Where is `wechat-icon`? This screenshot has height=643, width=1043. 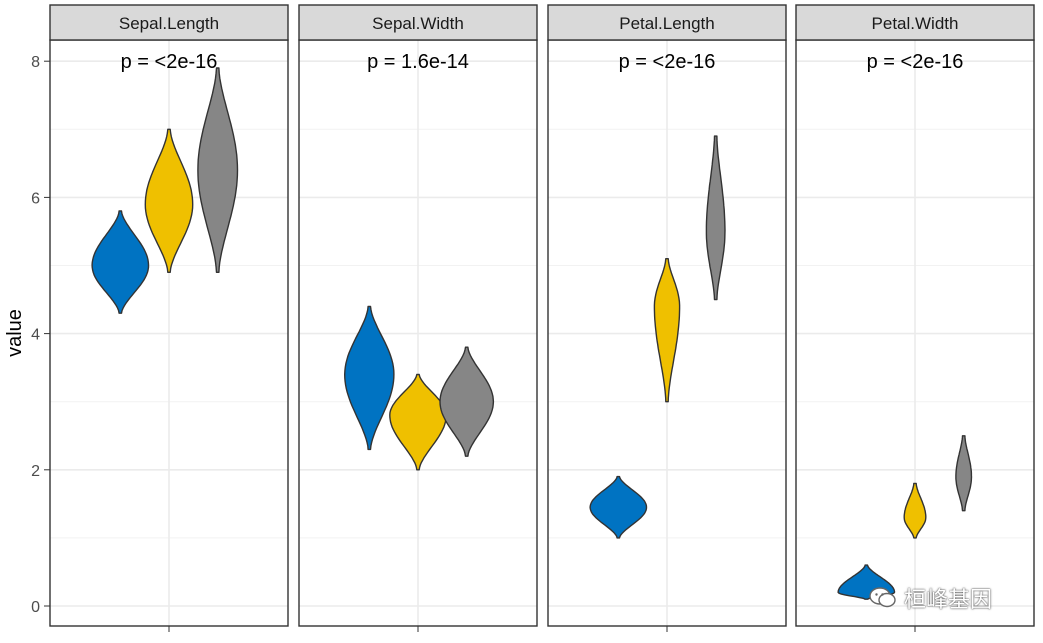
wechat-icon is located at coordinates (882, 597).